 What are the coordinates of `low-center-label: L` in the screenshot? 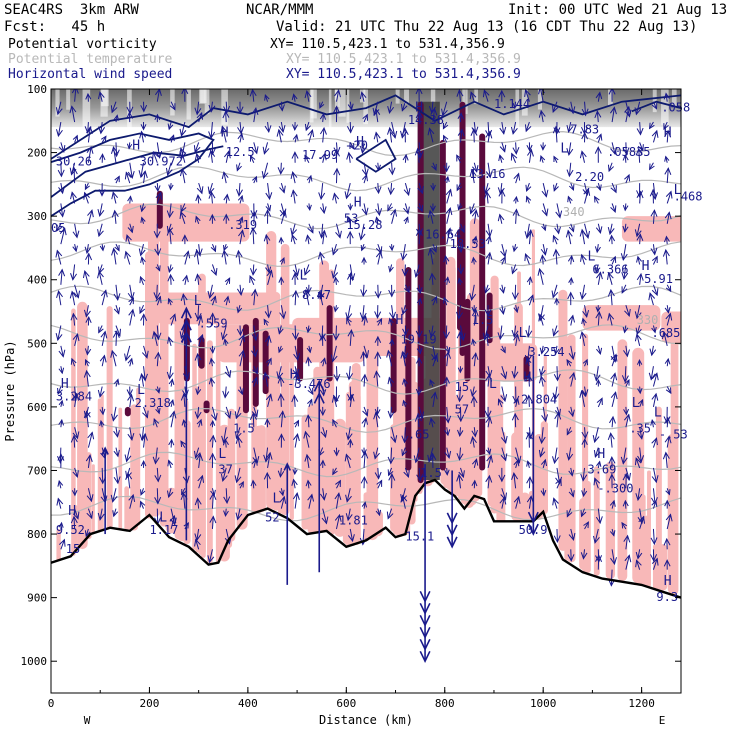 It's located at (304, 276).